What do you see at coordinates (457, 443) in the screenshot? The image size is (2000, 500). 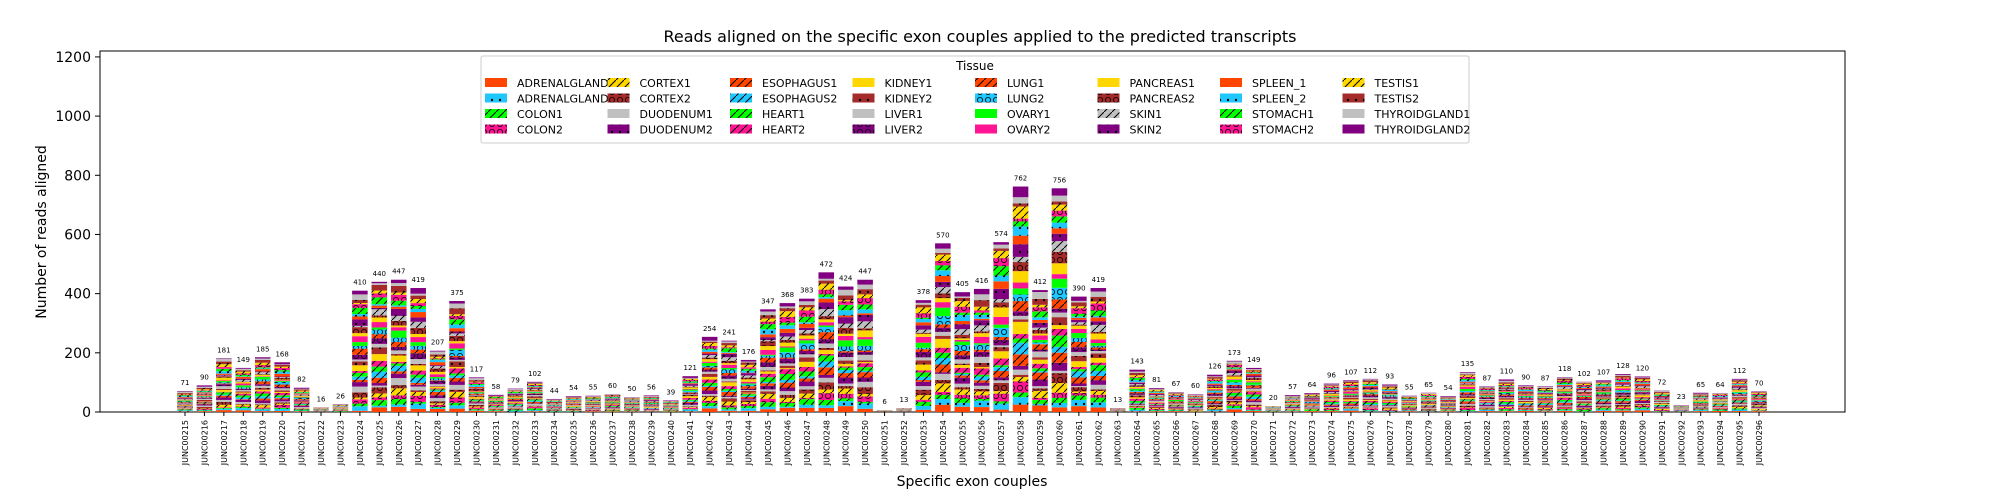 I see `x-tick-label: JUNC00229` at bounding box center [457, 443].